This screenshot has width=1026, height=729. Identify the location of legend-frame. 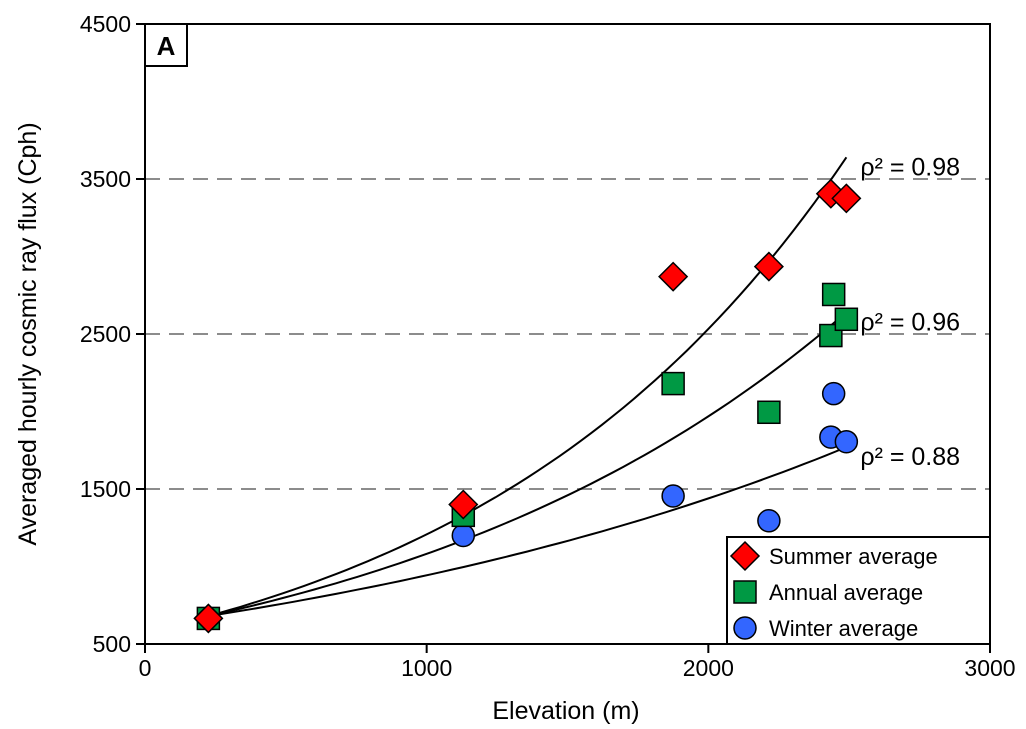
(858, 590).